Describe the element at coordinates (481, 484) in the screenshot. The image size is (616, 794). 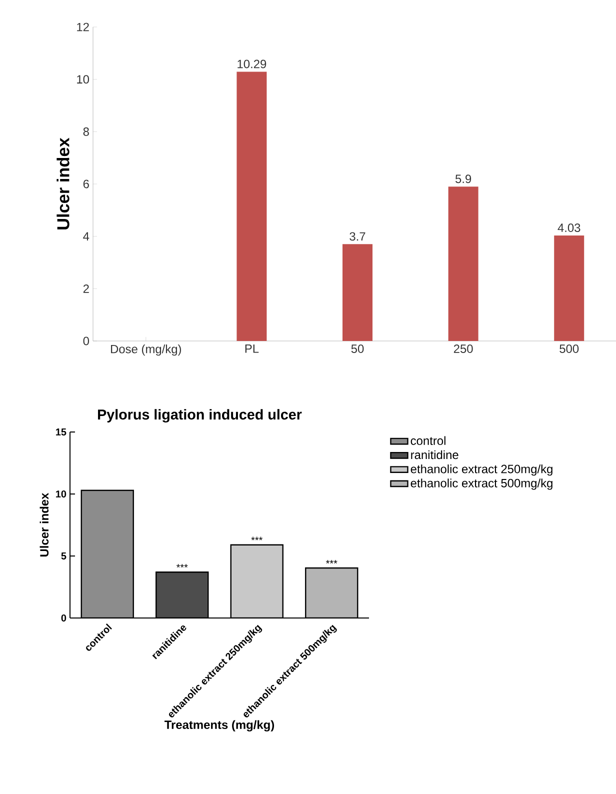
I see `legend-label: ethanolic extract 500mg/kg` at that location.